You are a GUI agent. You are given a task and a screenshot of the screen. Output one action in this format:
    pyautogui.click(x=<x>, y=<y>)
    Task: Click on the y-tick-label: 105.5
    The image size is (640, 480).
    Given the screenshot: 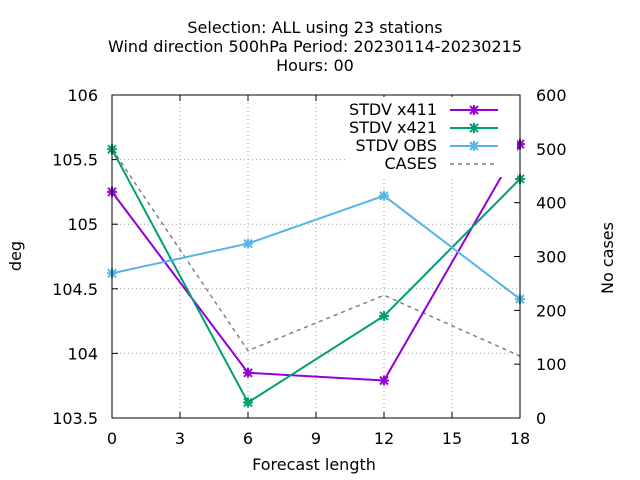 What is the action you would take?
    pyautogui.click(x=75, y=160)
    